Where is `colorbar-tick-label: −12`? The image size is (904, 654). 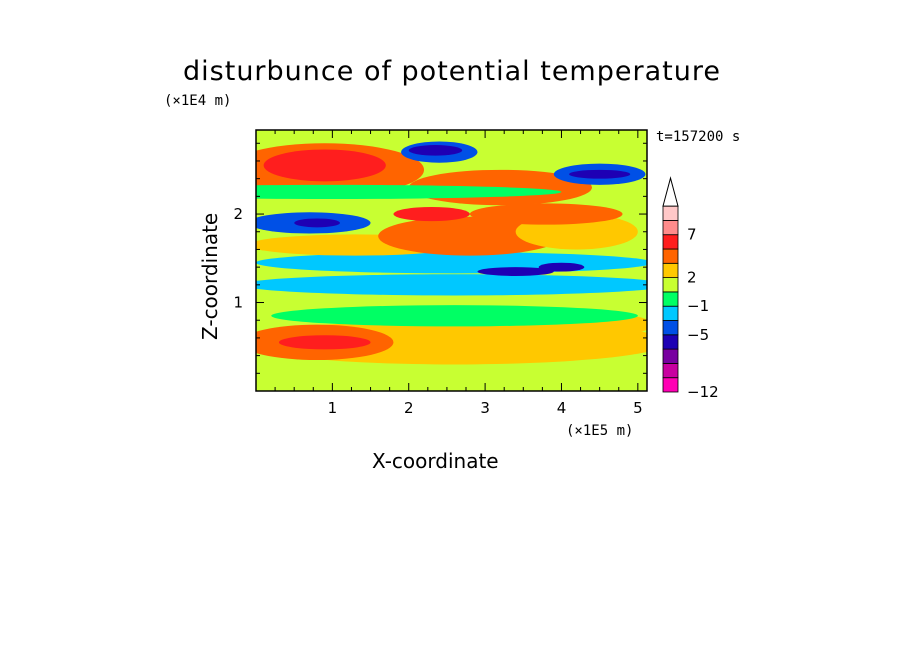
colorbar-tick-label: −12 is located at coordinates (703, 392).